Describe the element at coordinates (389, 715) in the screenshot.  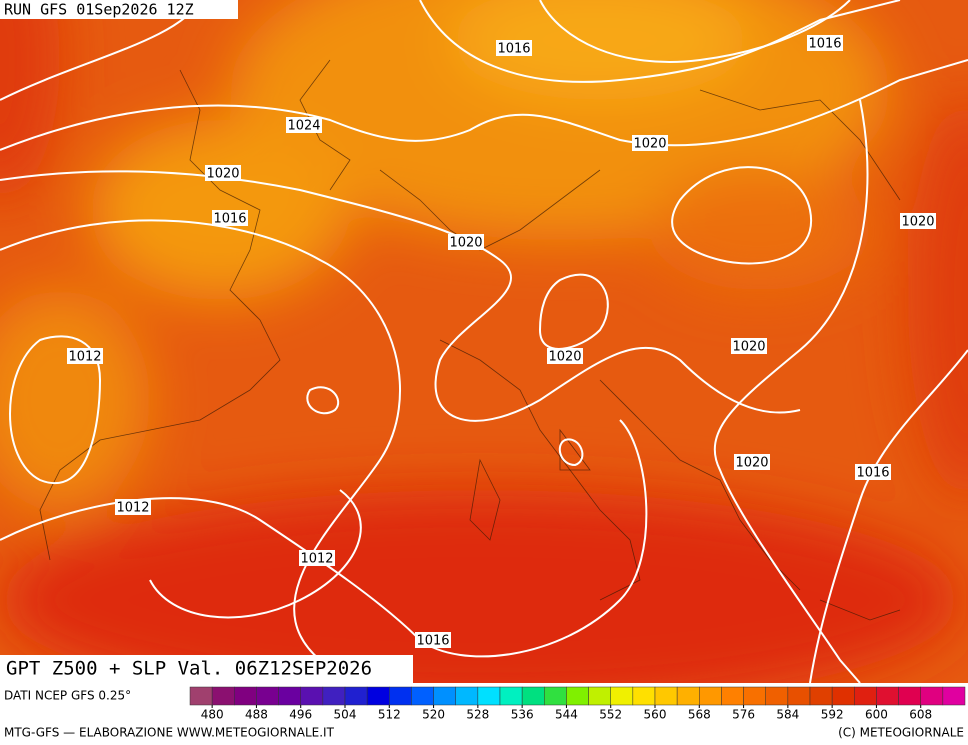
I see `colorbar-label: 512` at that location.